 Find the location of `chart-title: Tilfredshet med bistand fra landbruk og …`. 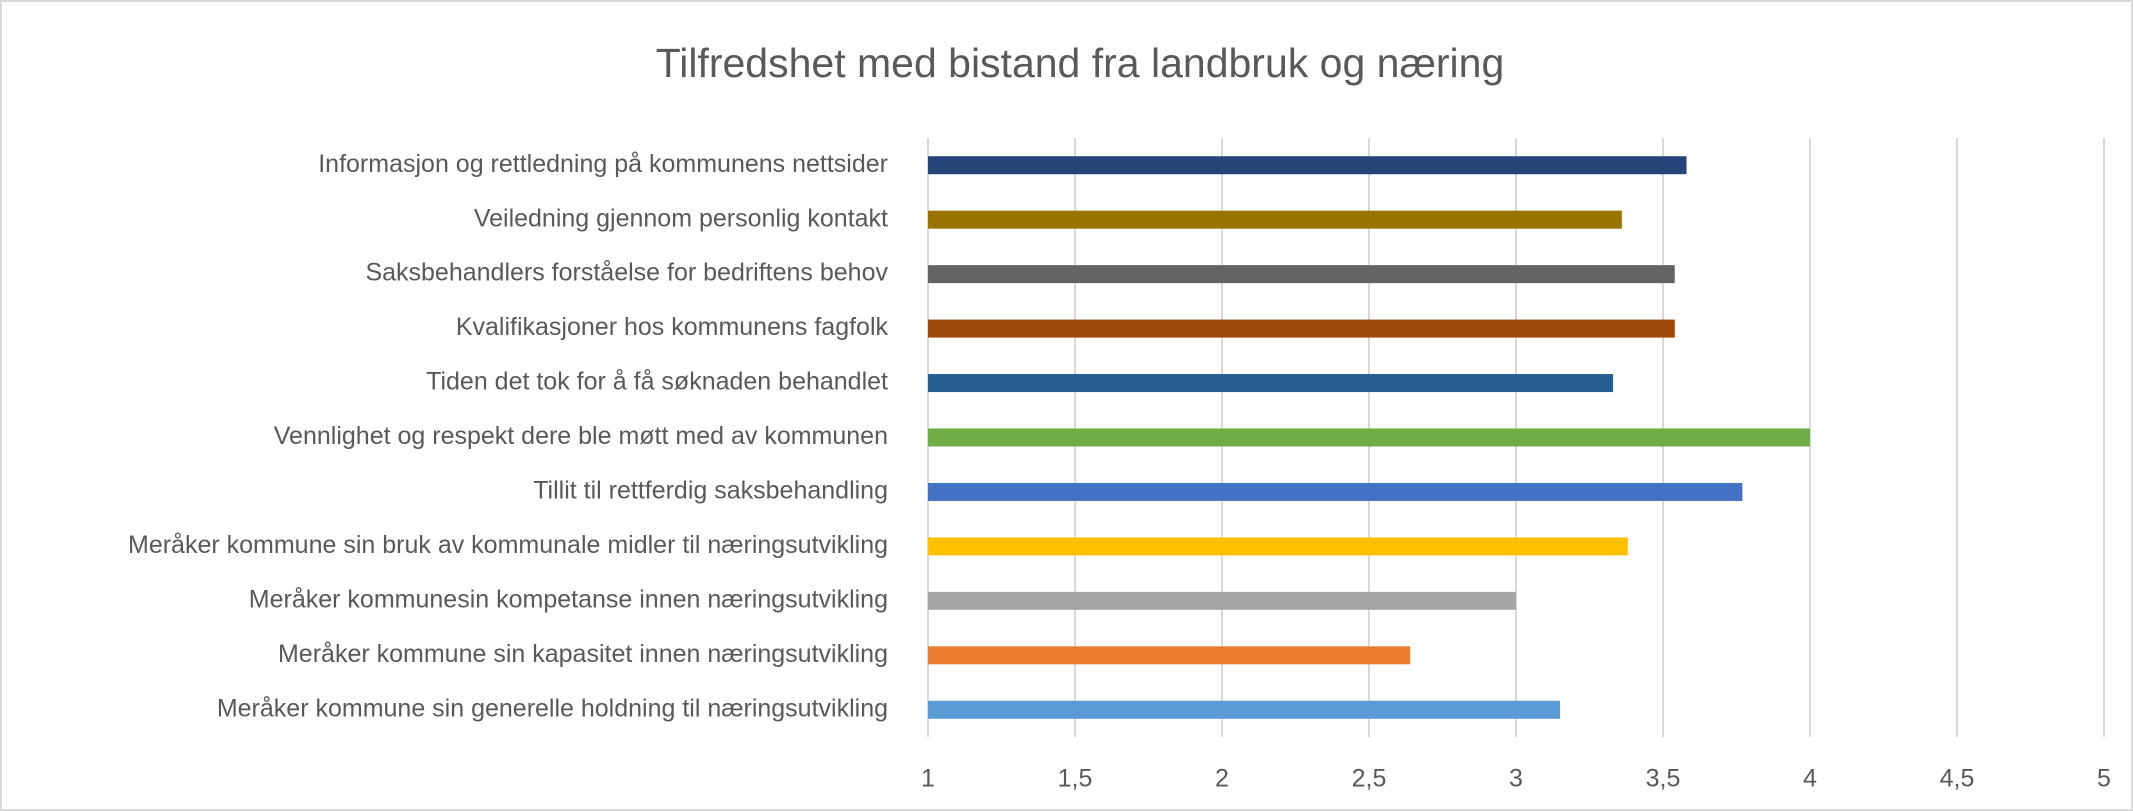

chart-title: Tilfredshet med bistand fra landbruk og … is located at coordinates (1080, 63).